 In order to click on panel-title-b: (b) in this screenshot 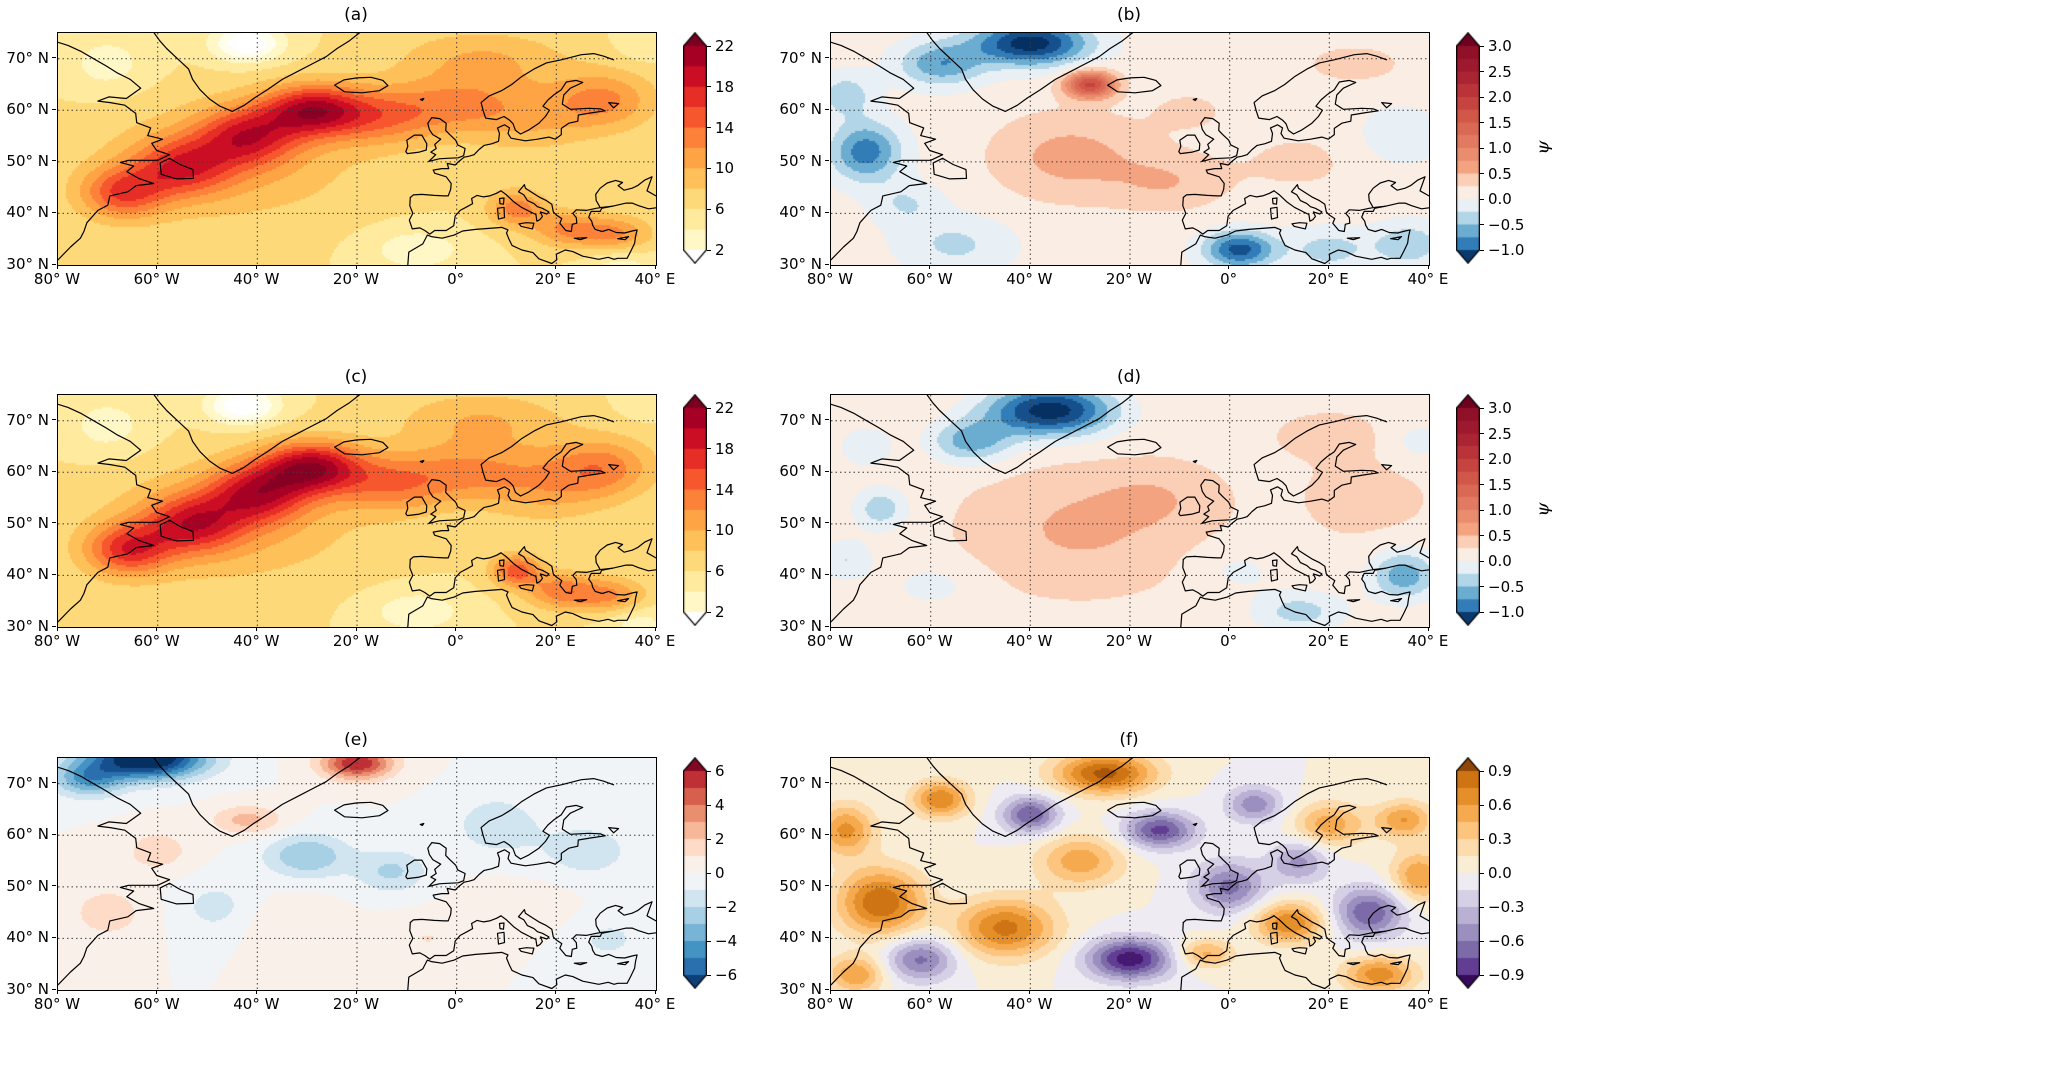, I will do `click(1129, 15)`.